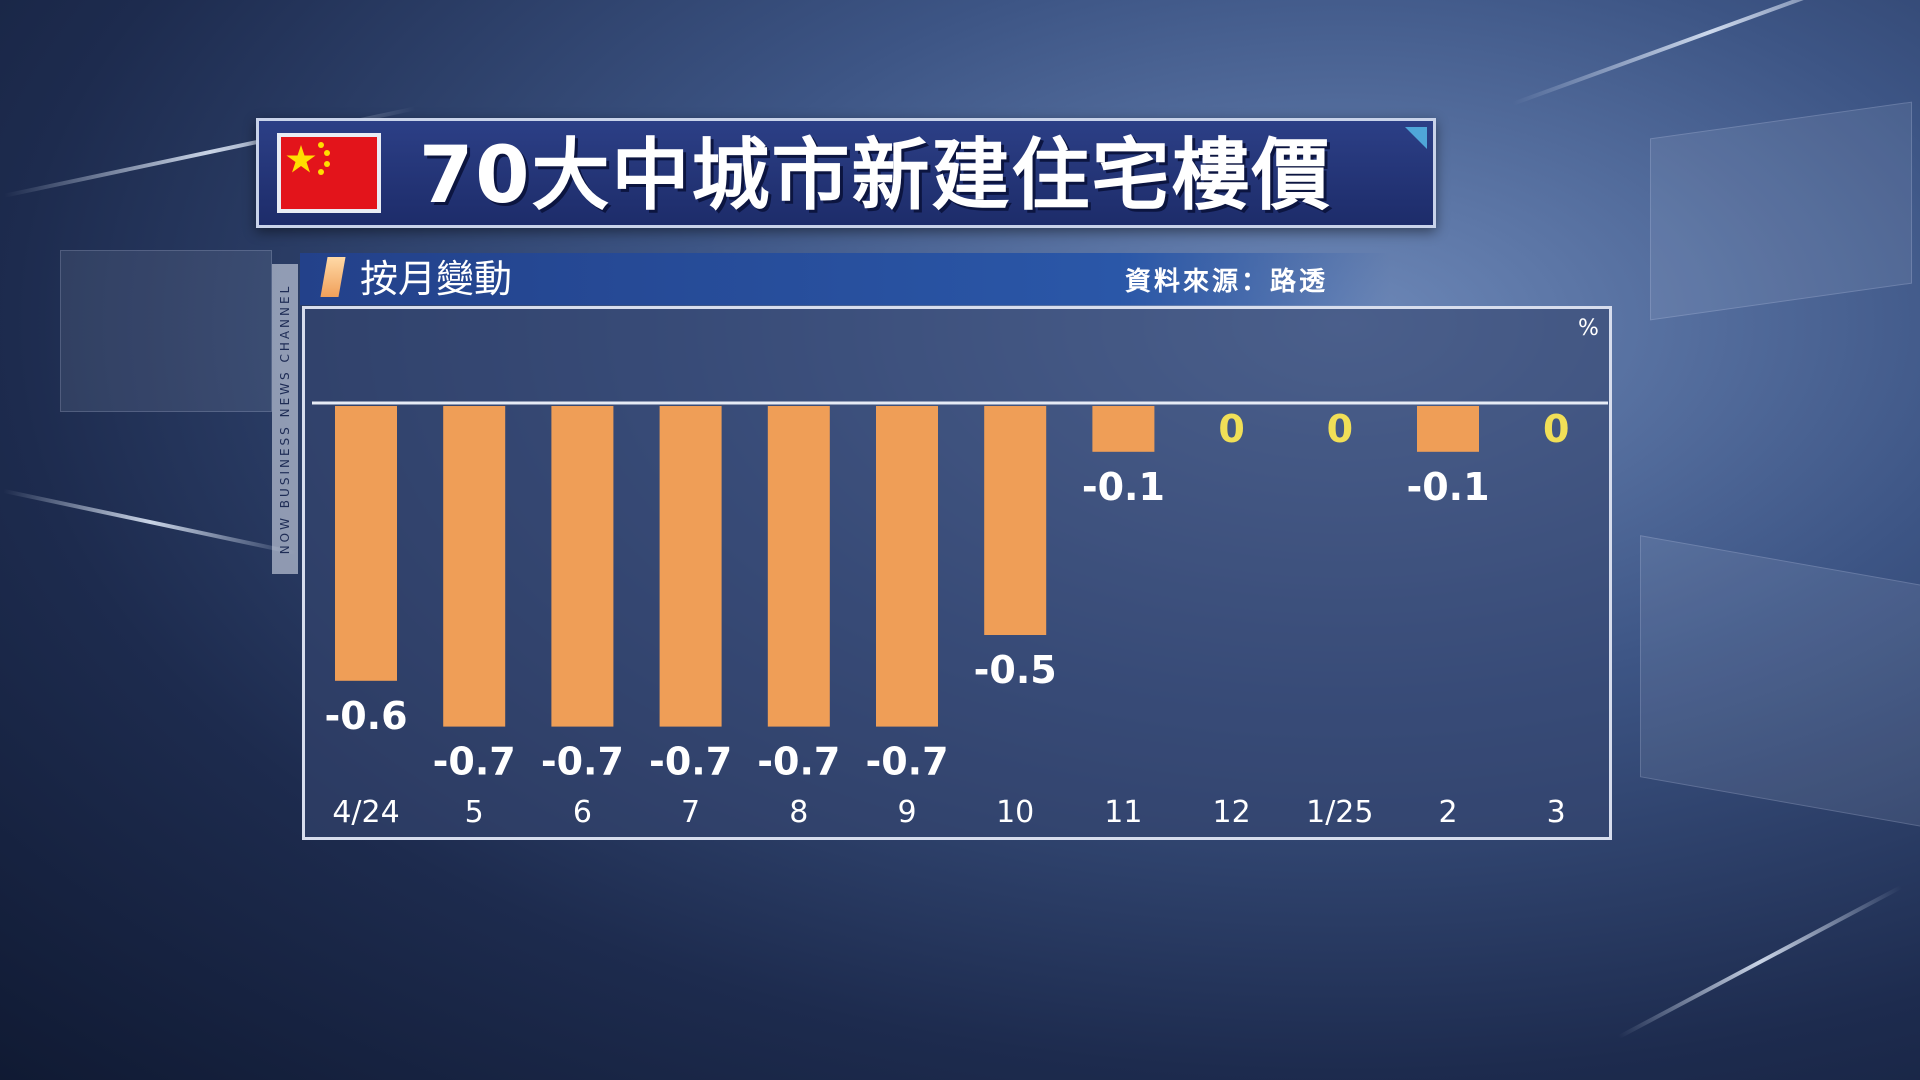 This screenshot has height=1080, width=1920. What do you see at coordinates (1416, 138) in the screenshot?
I see `corner-accent` at bounding box center [1416, 138].